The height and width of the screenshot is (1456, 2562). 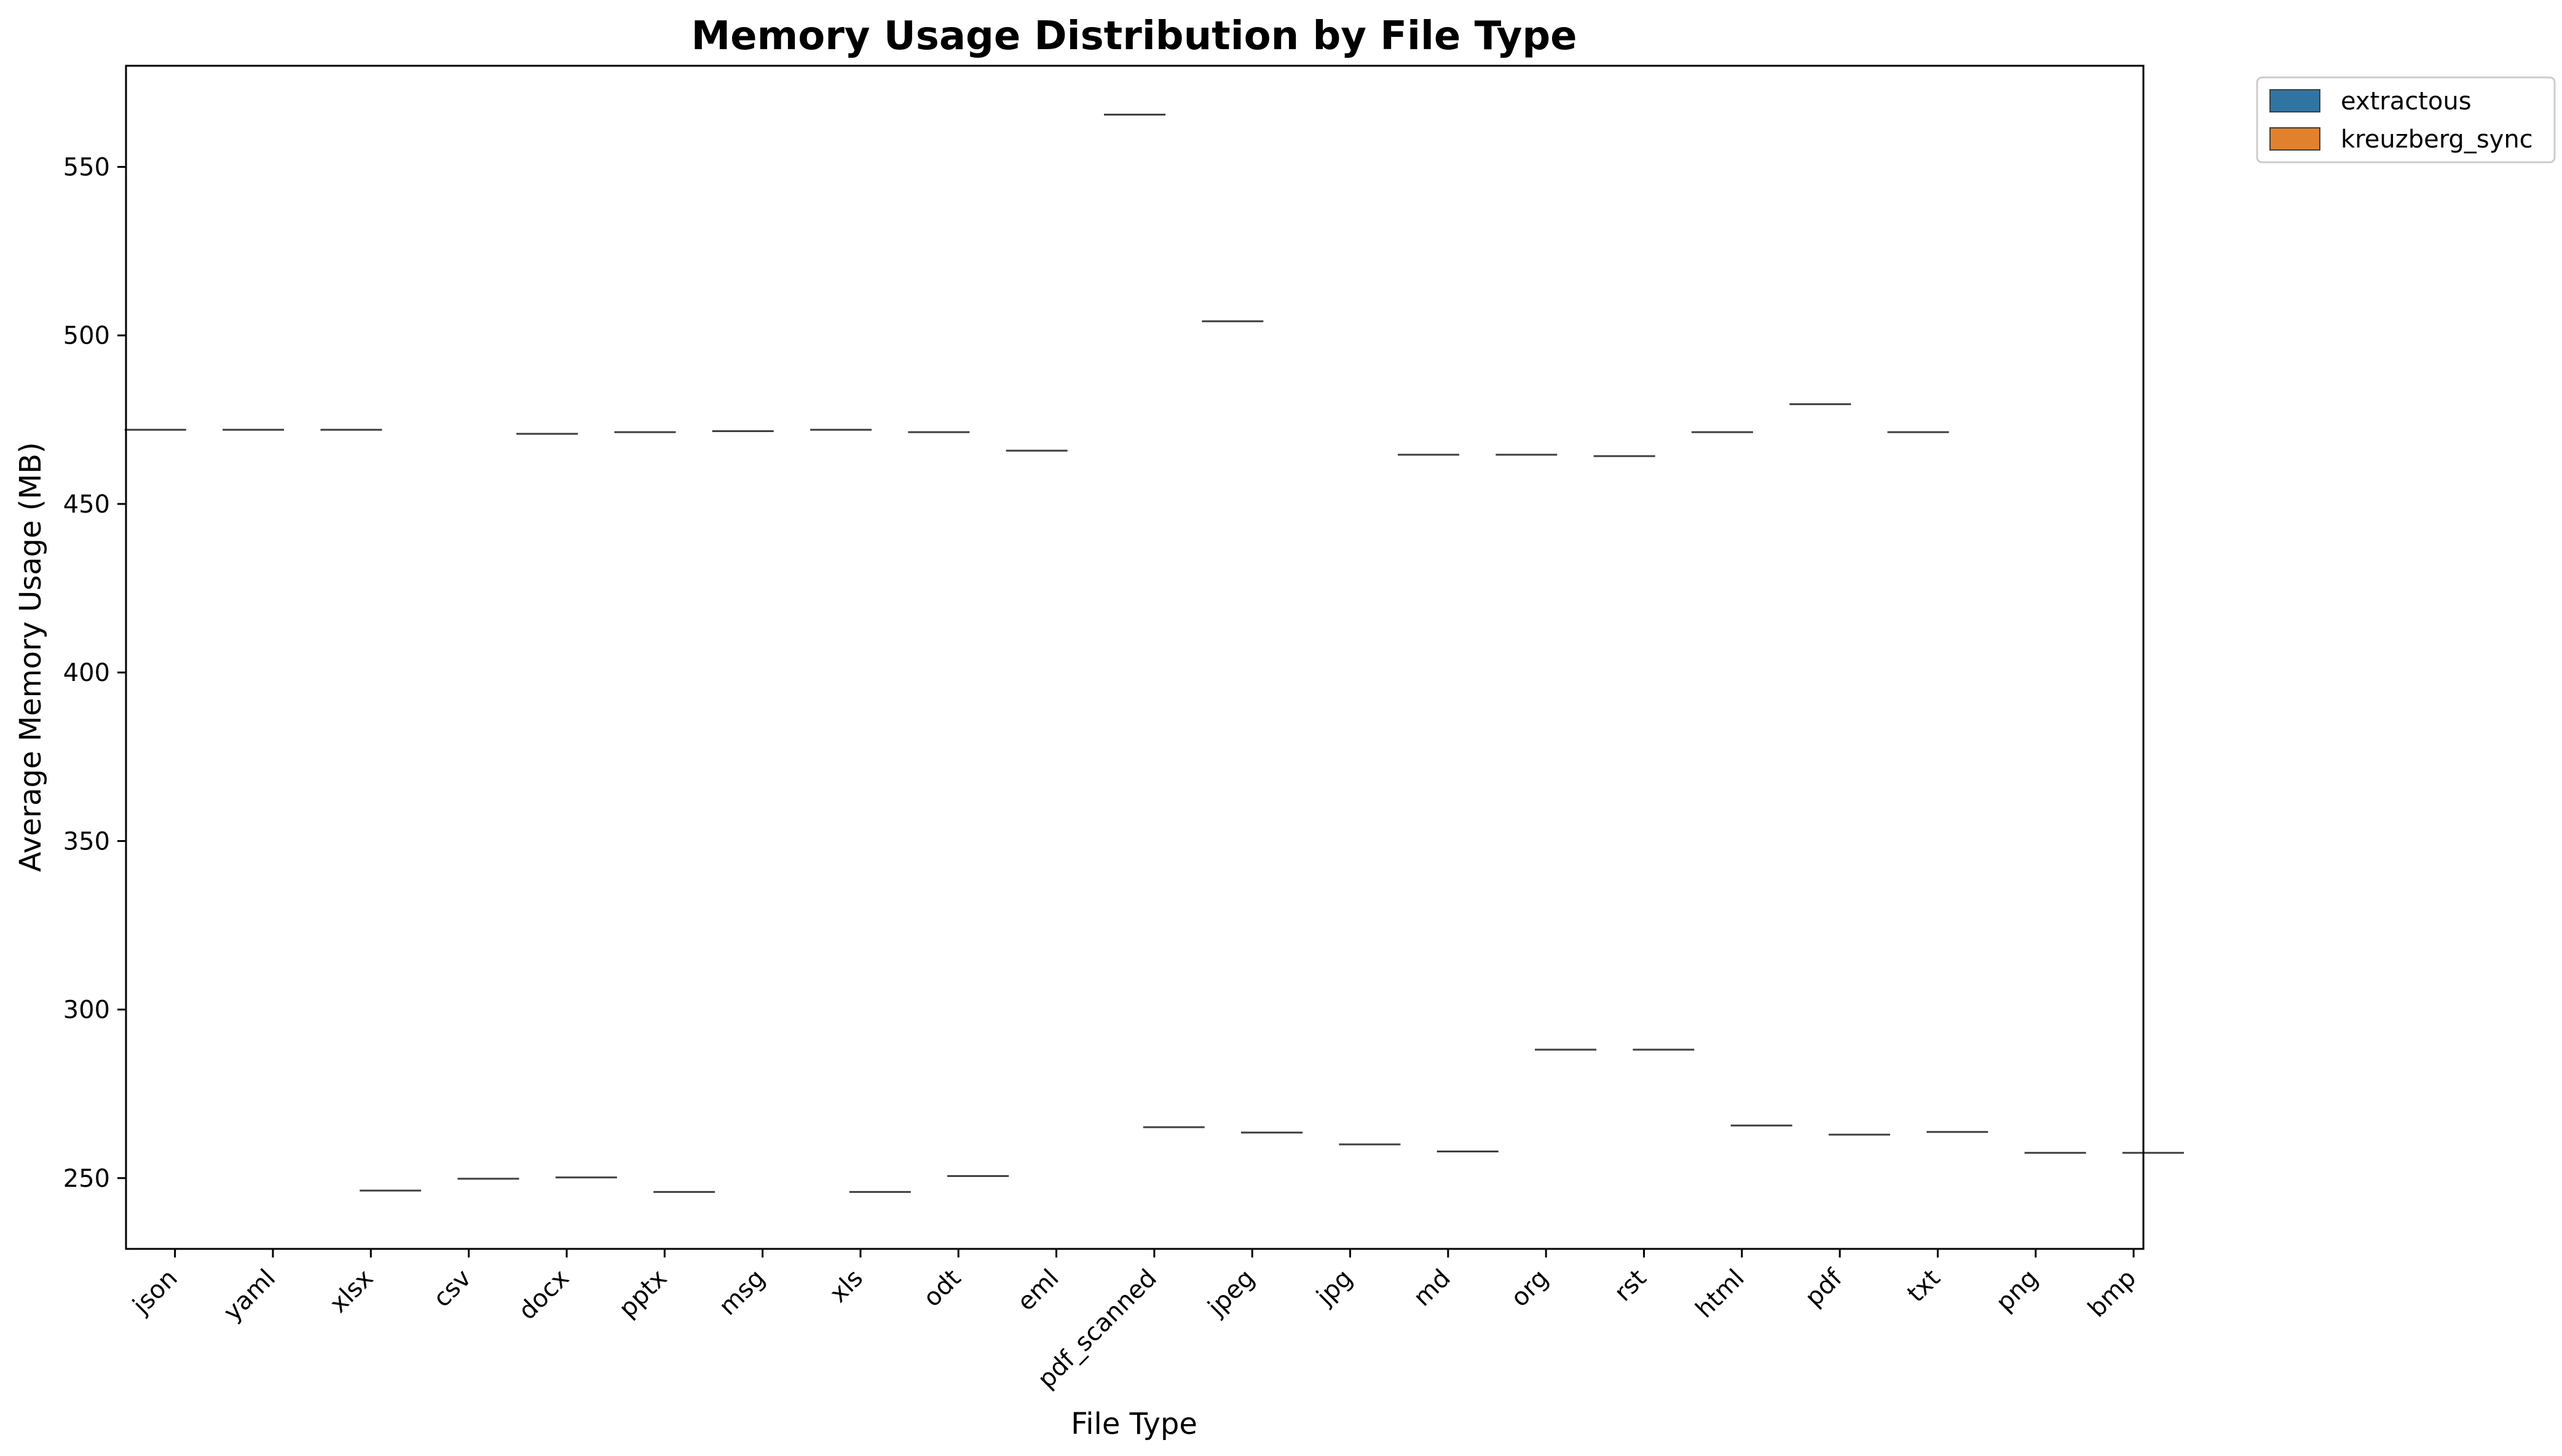 What do you see at coordinates (86, 336) in the screenshot?
I see `y-tick-label: 500` at bounding box center [86, 336].